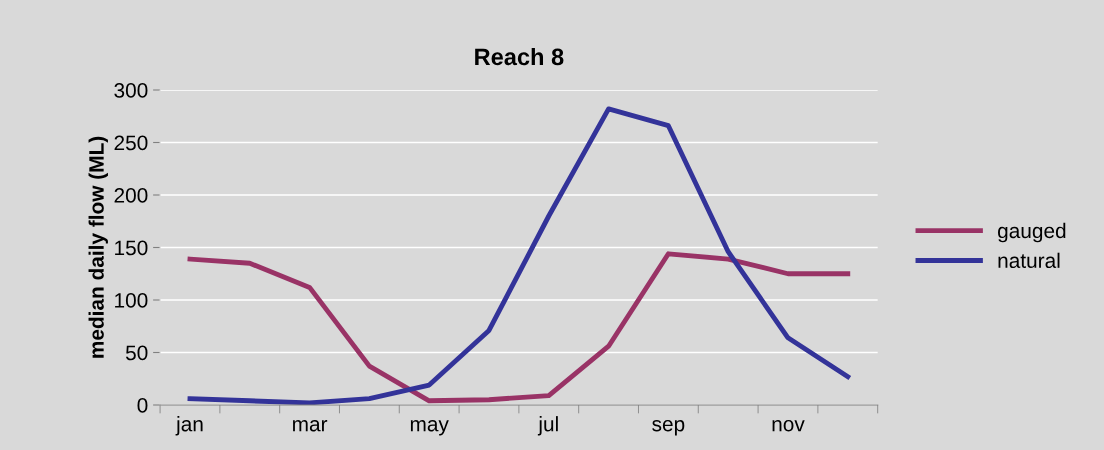 Image resolution: width=1104 pixels, height=450 pixels. I want to click on x-tick-label: may, so click(429, 428).